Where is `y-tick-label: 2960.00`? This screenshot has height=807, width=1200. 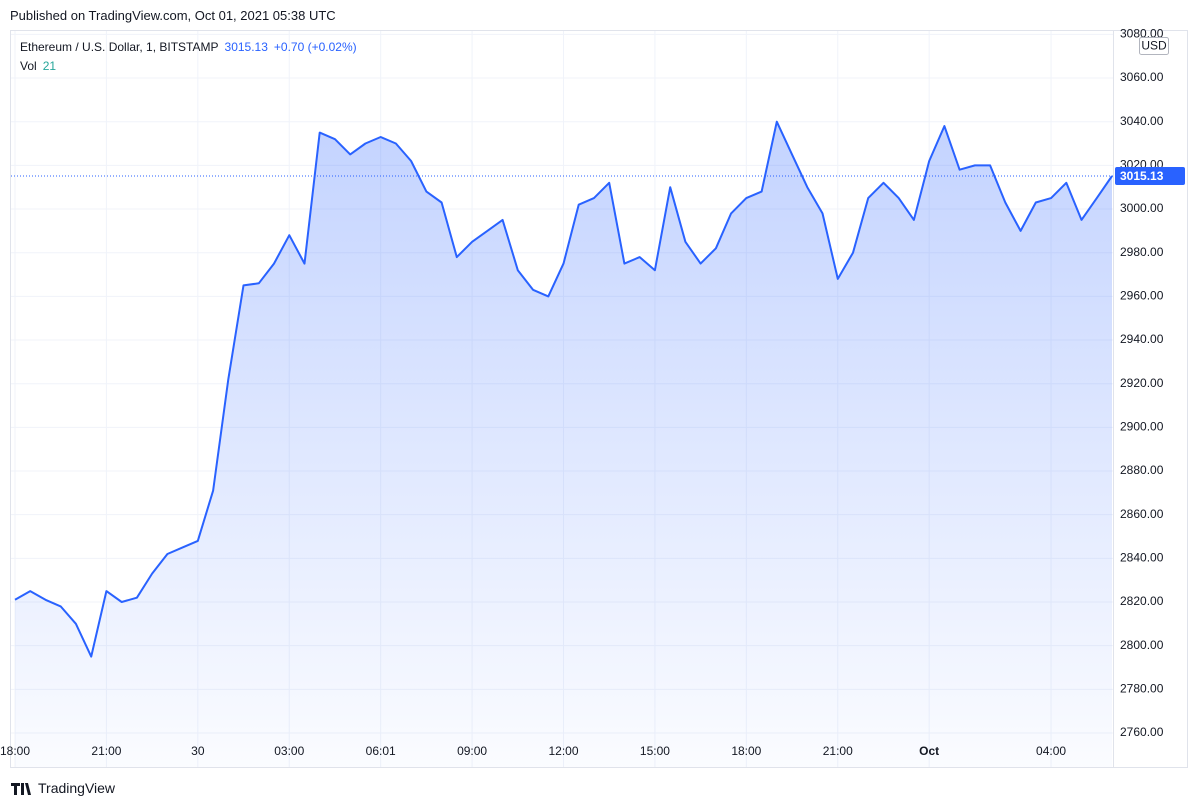 y-tick-label: 2960.00 is located at coordinates (1142, 296).